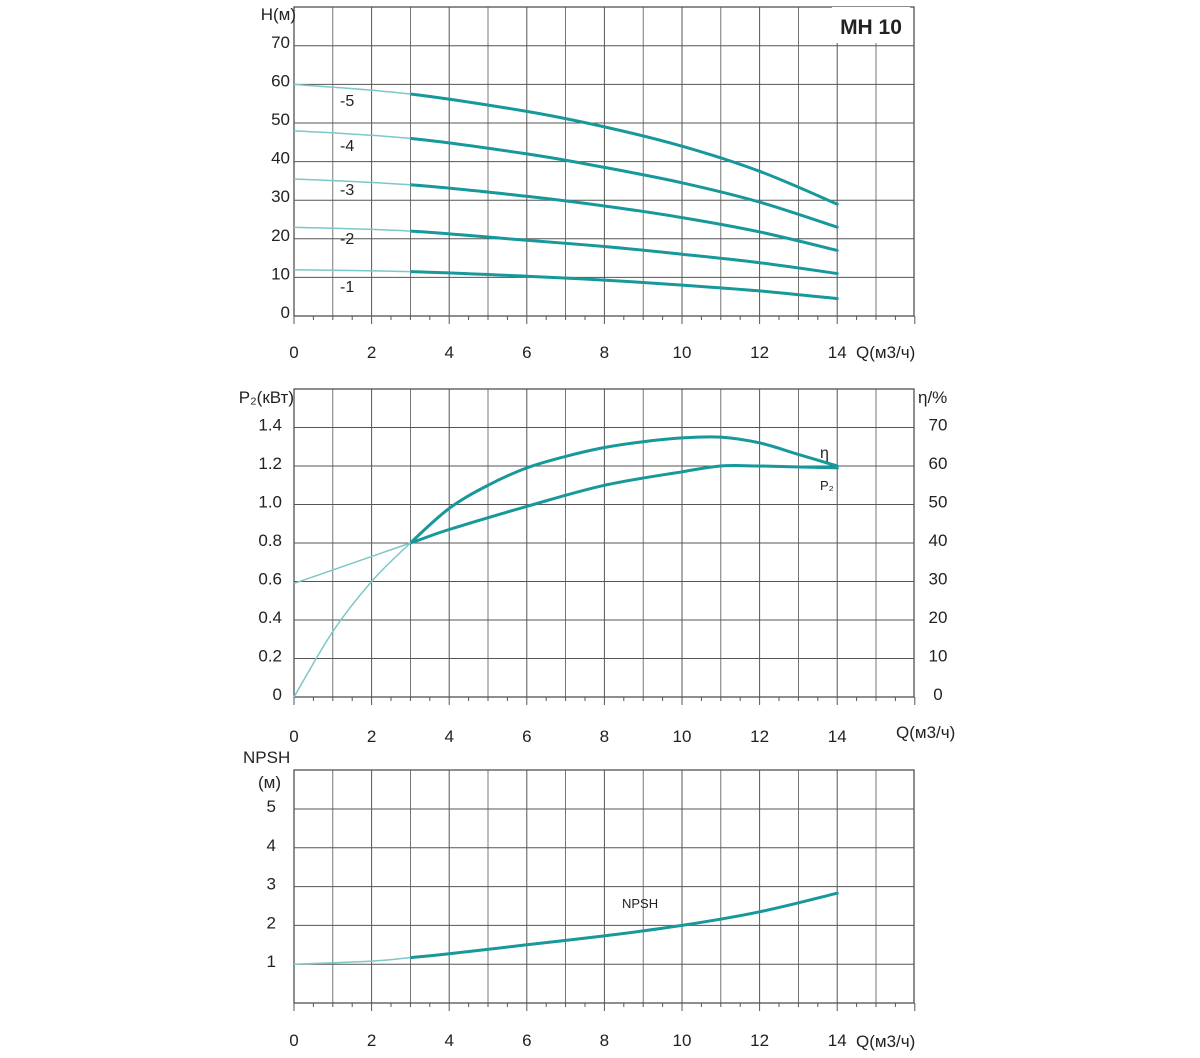 The image size is (1200, 1058). What do you see at coordinates (270, 540) in the screenshot?
I see `power-y-tick-label: 0.8` at bounding box center [270, 540].